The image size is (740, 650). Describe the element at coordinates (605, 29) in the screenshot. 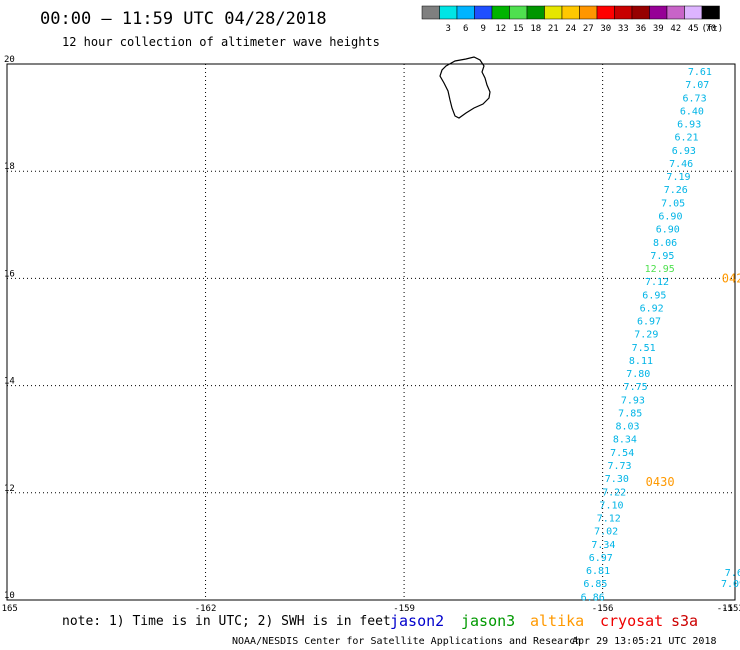

I see `legend-bin-label: 30` at that location.